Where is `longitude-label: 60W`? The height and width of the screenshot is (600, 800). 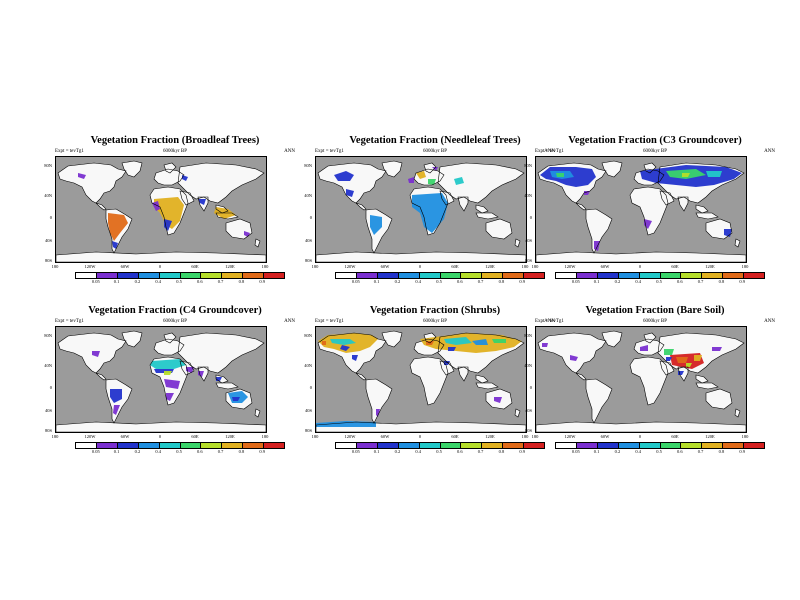
longitude-label: 60W is located at coordinates (605, 436).